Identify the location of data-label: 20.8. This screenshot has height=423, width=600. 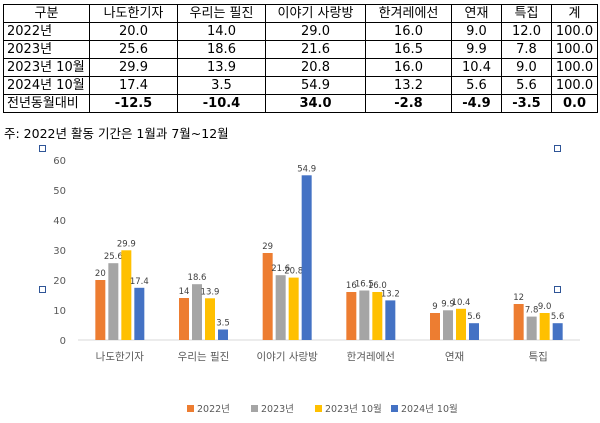
(293, 272).